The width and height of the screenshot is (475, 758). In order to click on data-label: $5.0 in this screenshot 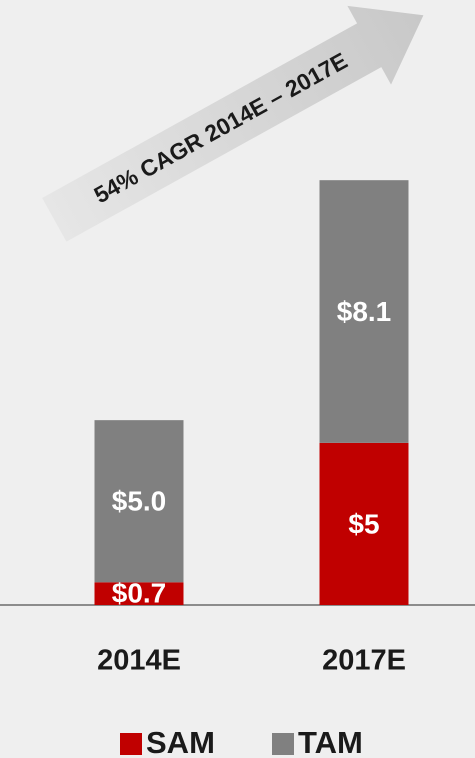, I will do `click(139, 501)`.